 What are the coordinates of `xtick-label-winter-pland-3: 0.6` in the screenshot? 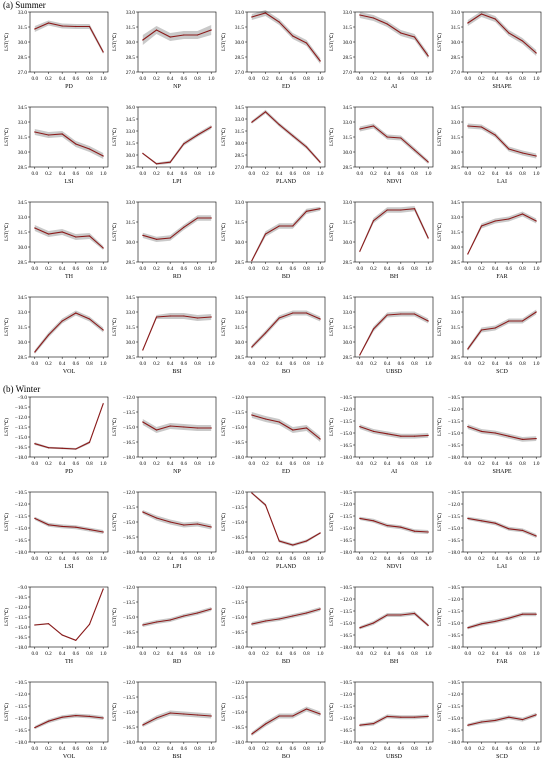 It's located at (293, 559).